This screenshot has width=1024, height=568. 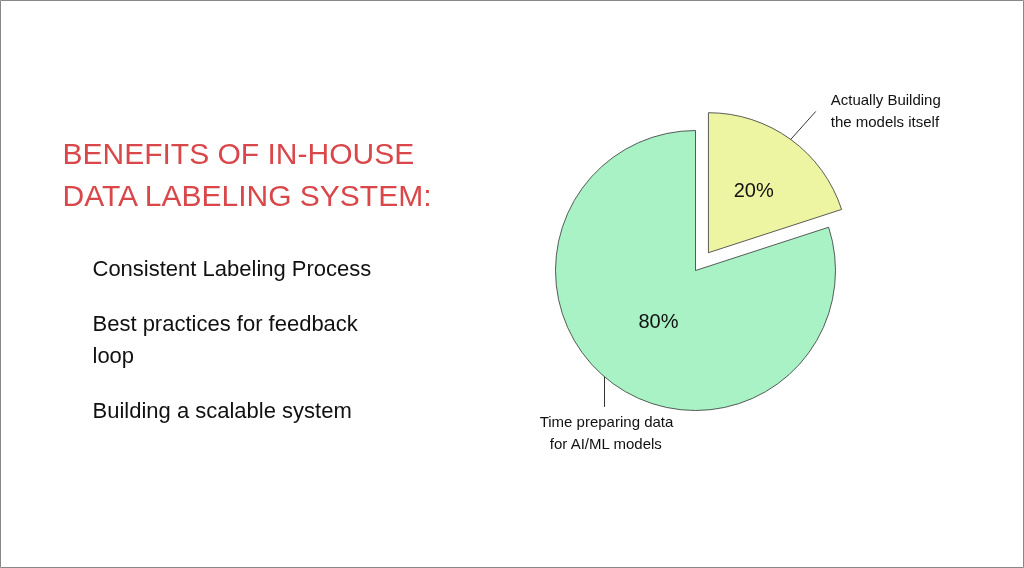 What do you see at coordinates (606, 433) in the screenshot?
I see `slice-label: Time preparing data for AI/ML models` at bounding box center [606, 433].